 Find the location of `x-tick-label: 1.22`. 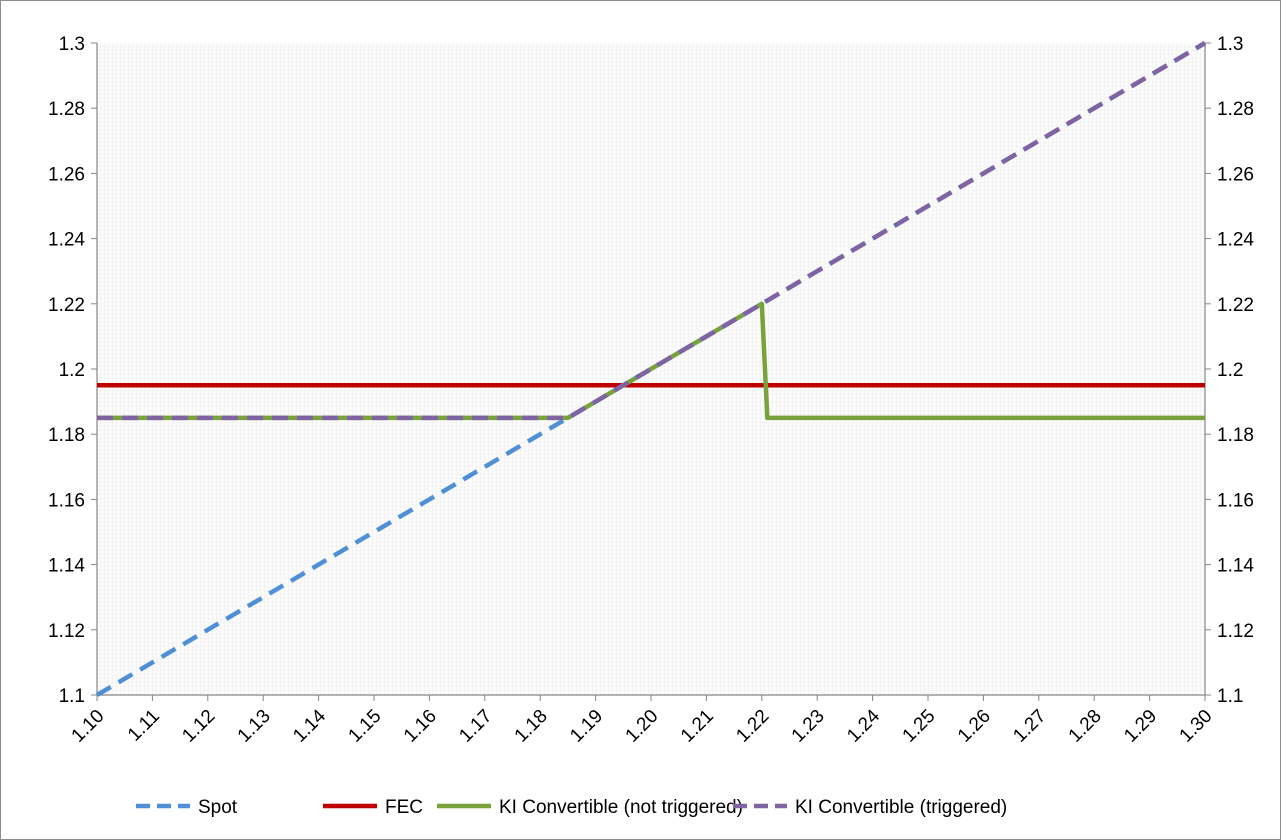

x-tick-label: 1.22 is located at coordinates (752, 726).